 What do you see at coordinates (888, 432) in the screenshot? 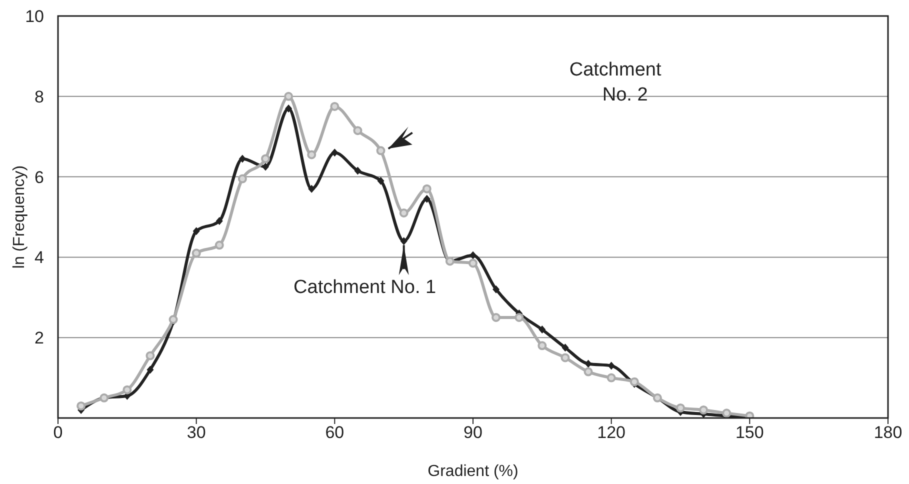
I see `x-tick-label: 180` at bounding box center [888, 432].